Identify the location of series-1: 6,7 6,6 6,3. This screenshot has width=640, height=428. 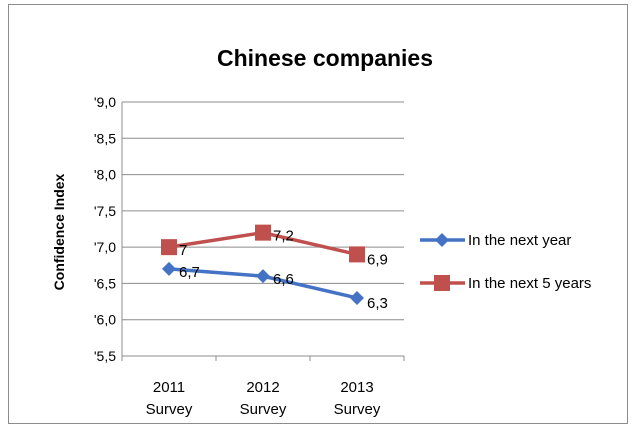
(275, 286).